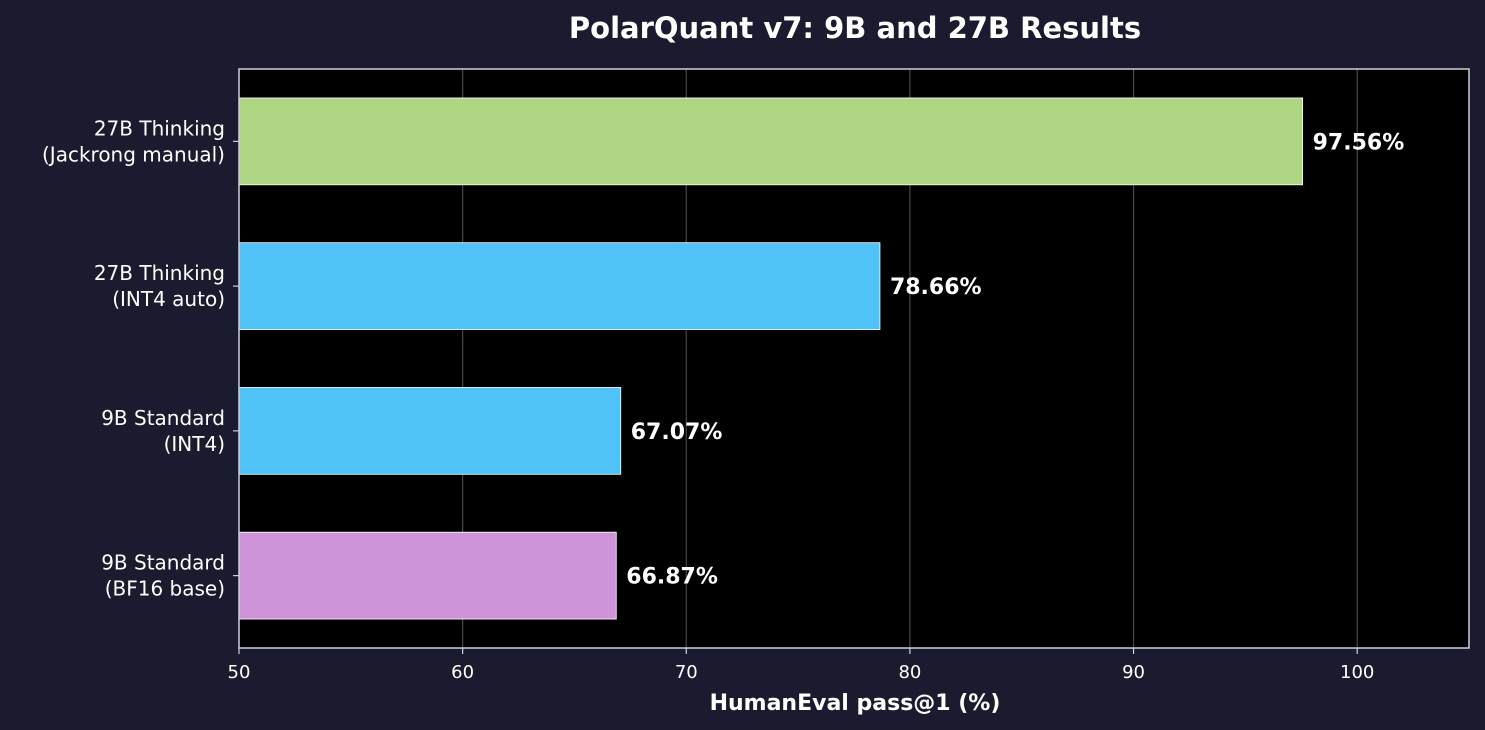 The height and width of the screenshot is (730, 1485). What do you see at coordinates (855, 703) in the screenshot?
I see `x-axis-label: HumanEval pass@1 (%)` at bounding box center [855, 703].